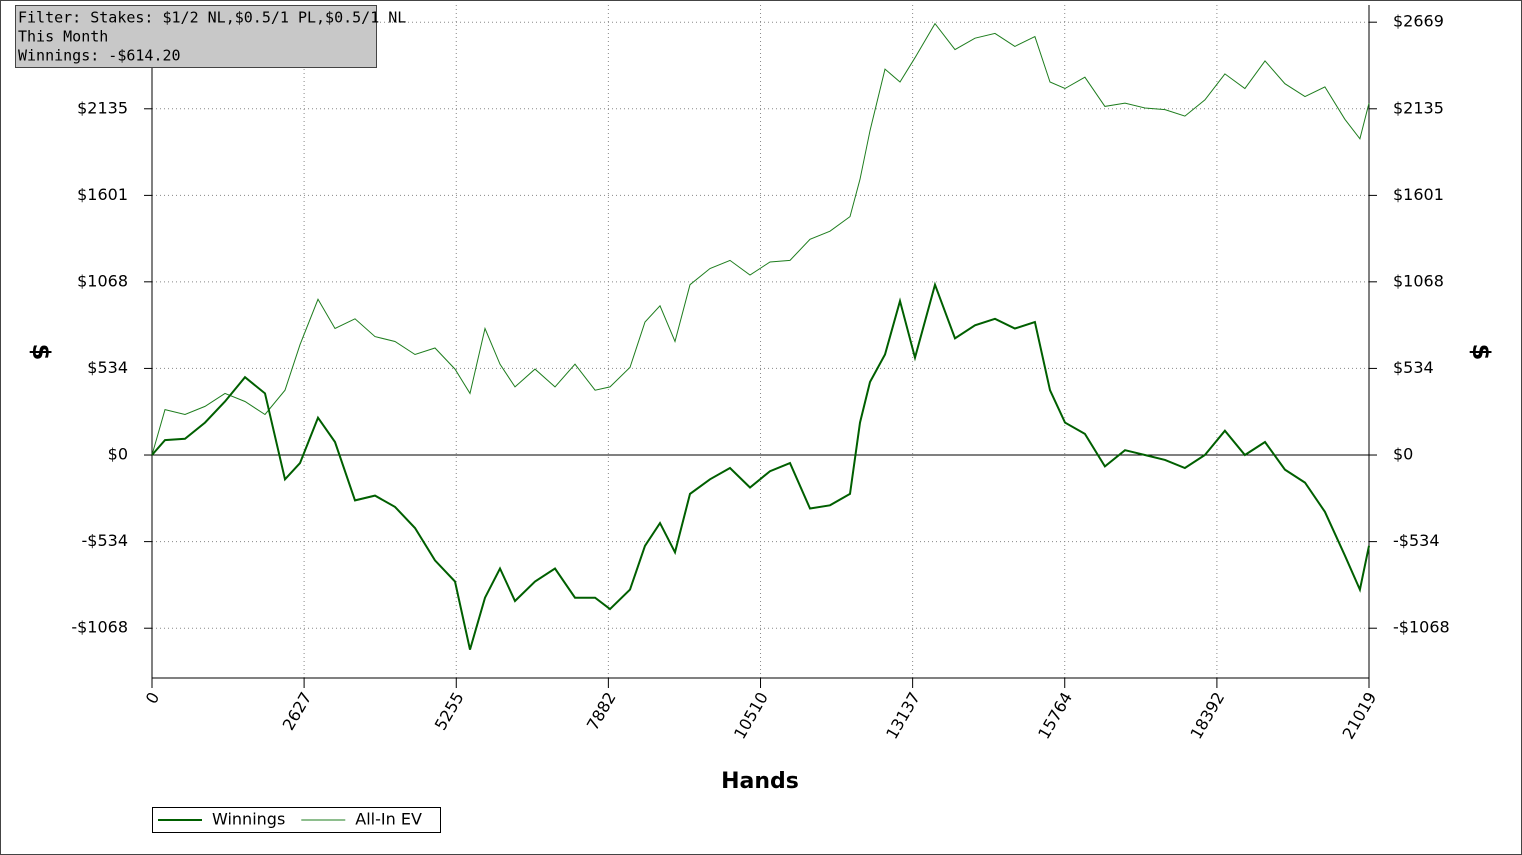 The image size is (1522, 855). I want to click on y2-tick-label: -$534, so click(1416, 540).